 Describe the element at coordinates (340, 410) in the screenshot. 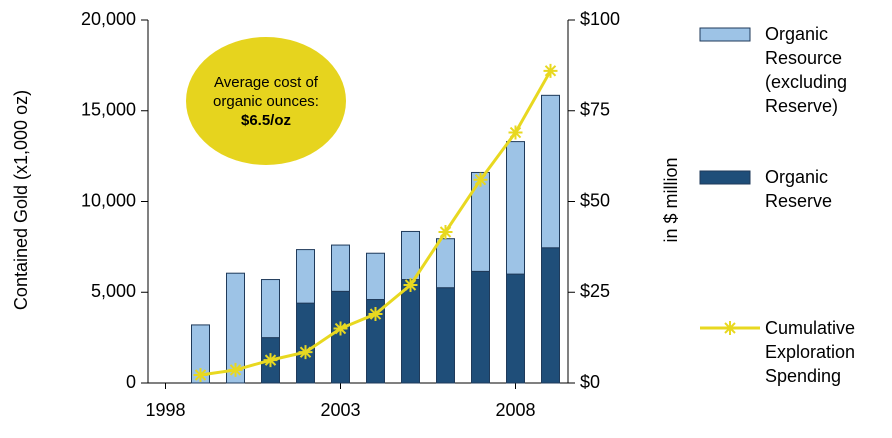

I see `x-tick-label: 2003` at that location.